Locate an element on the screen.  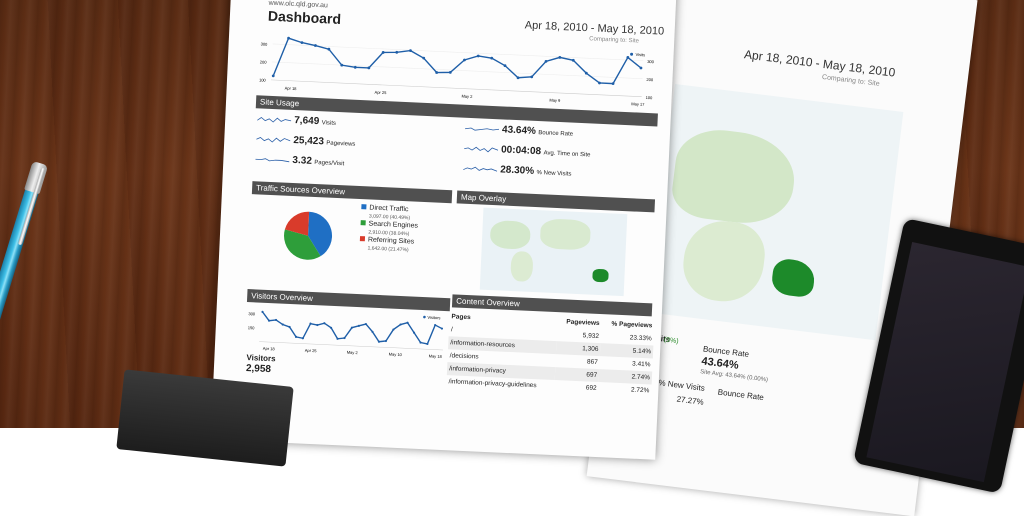
back-date-range: Apr 18, 2010 - May 18, 2010 is located at coordinates (820, 63).